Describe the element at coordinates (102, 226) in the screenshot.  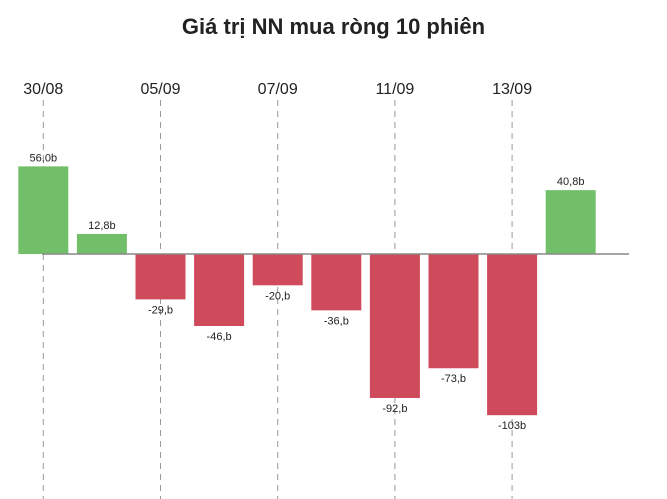
I see `data-label: 12,8b` at that location.